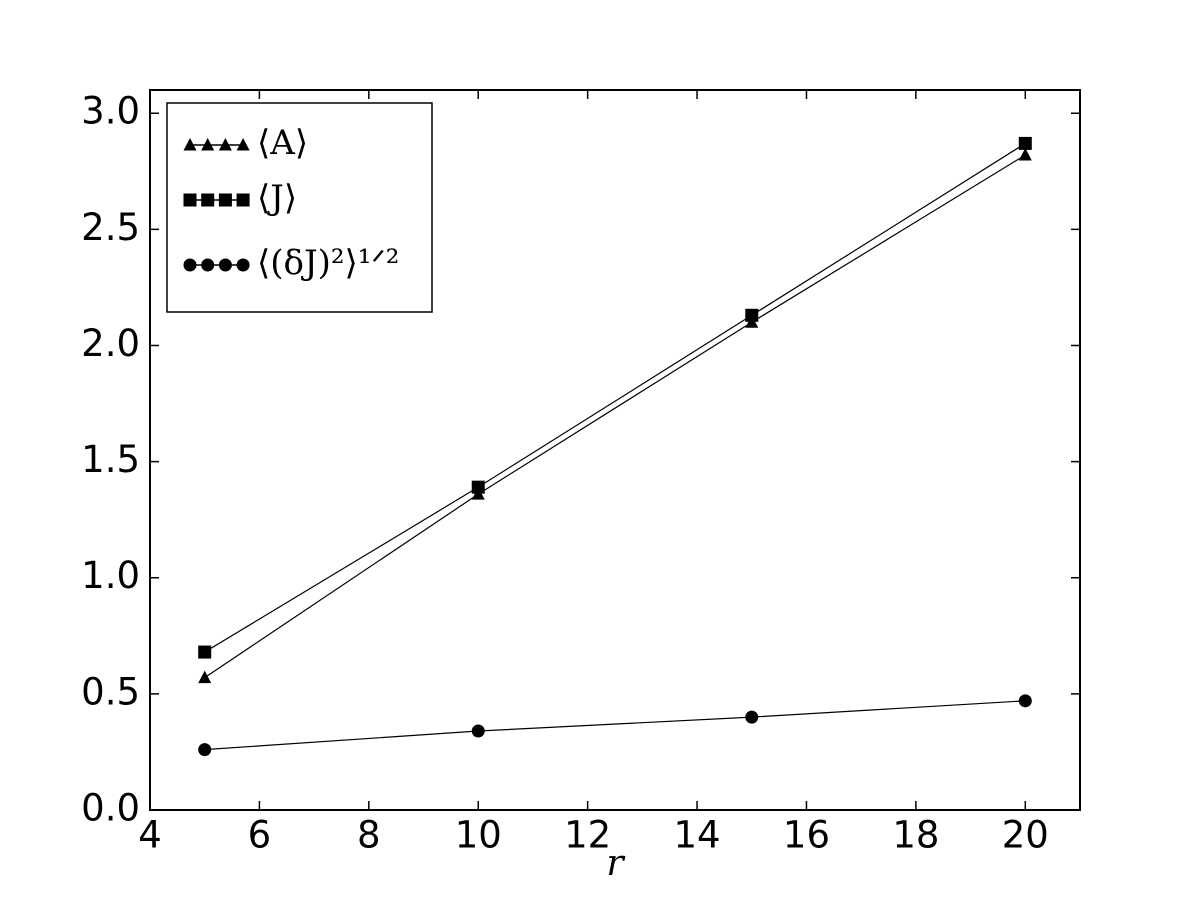 The image size is (1200, 900). I want to click on y-tick-label: 0.0, so click(110, 808).